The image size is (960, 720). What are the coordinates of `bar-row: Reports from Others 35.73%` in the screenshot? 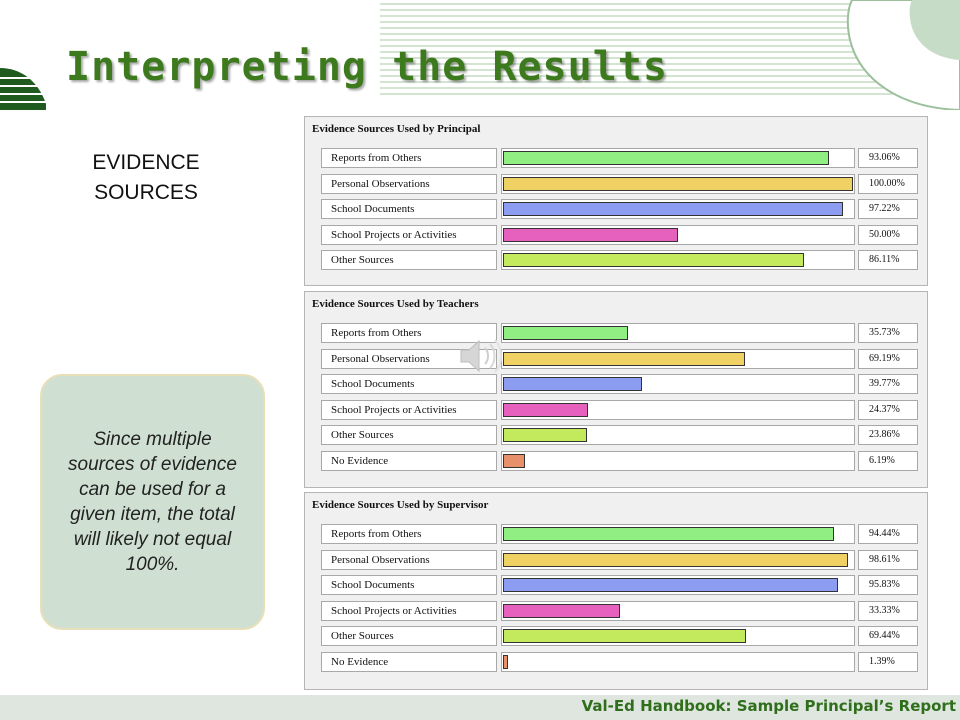 It's located at (621, 333).